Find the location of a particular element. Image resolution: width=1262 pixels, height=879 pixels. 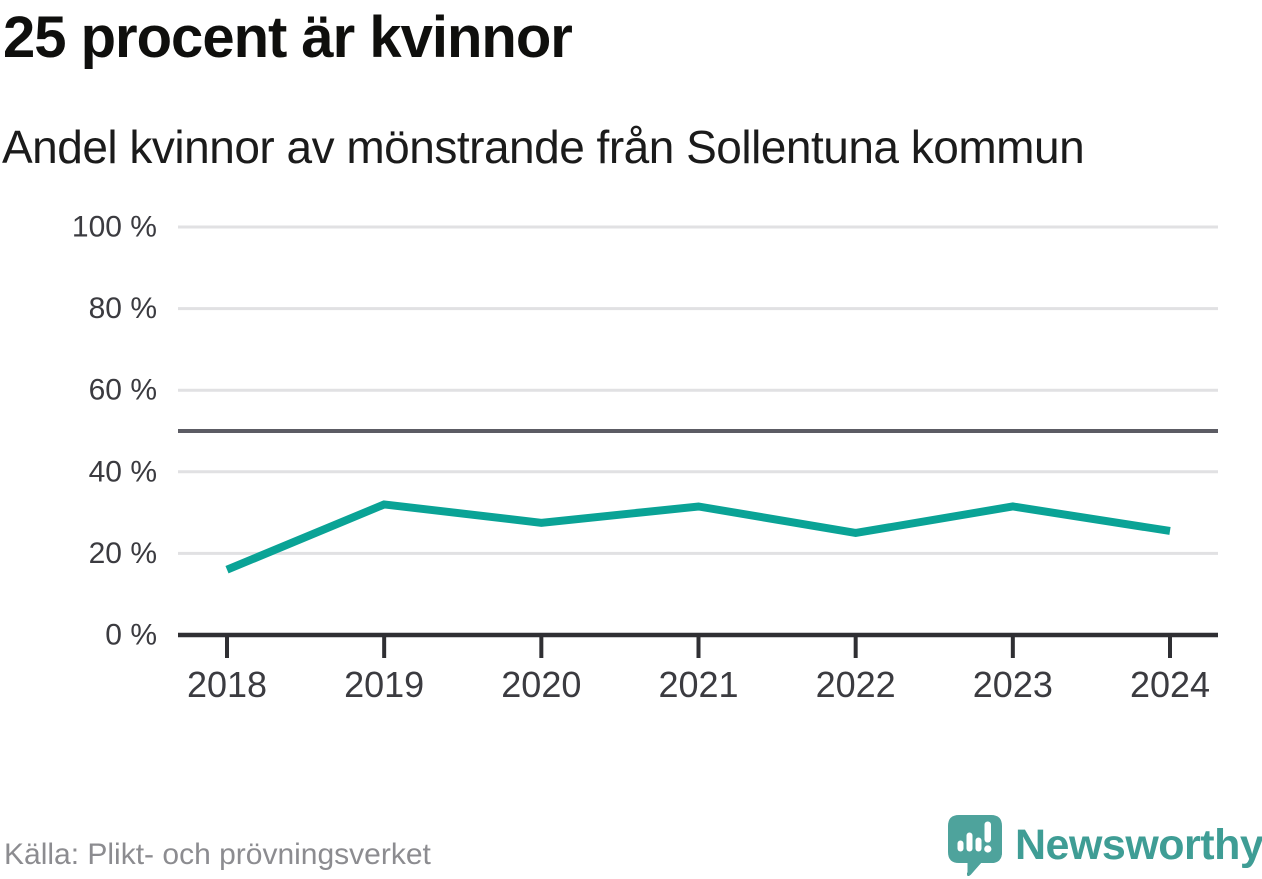

y-tick-label: 20 % is located at coordinates (123, 553).